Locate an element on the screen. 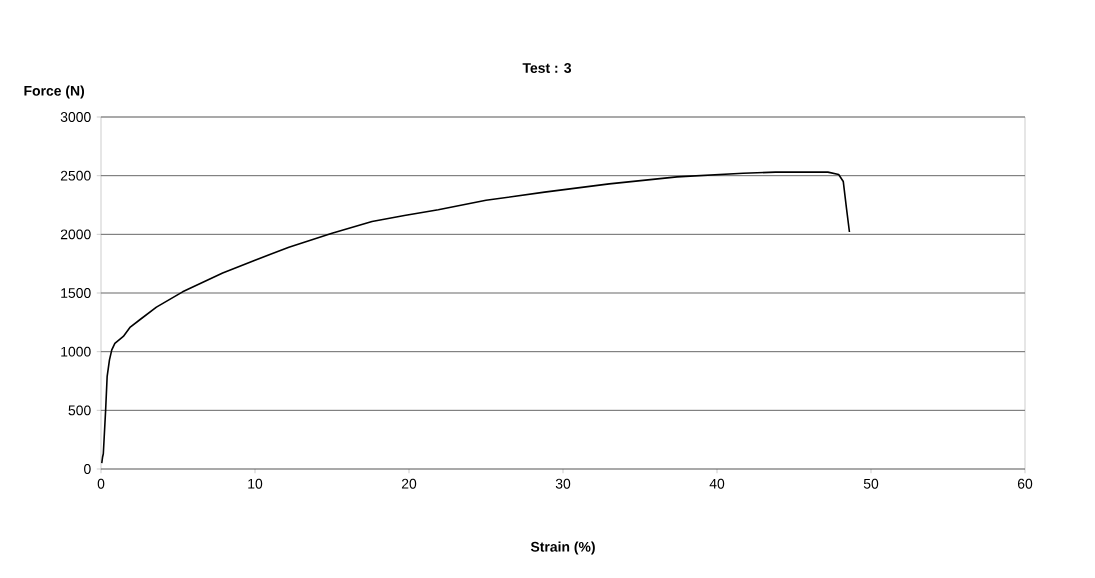 The height and width of the screenshot is (578, 1095). chart-title: Test : 3 is located at coordinates (547, 68).